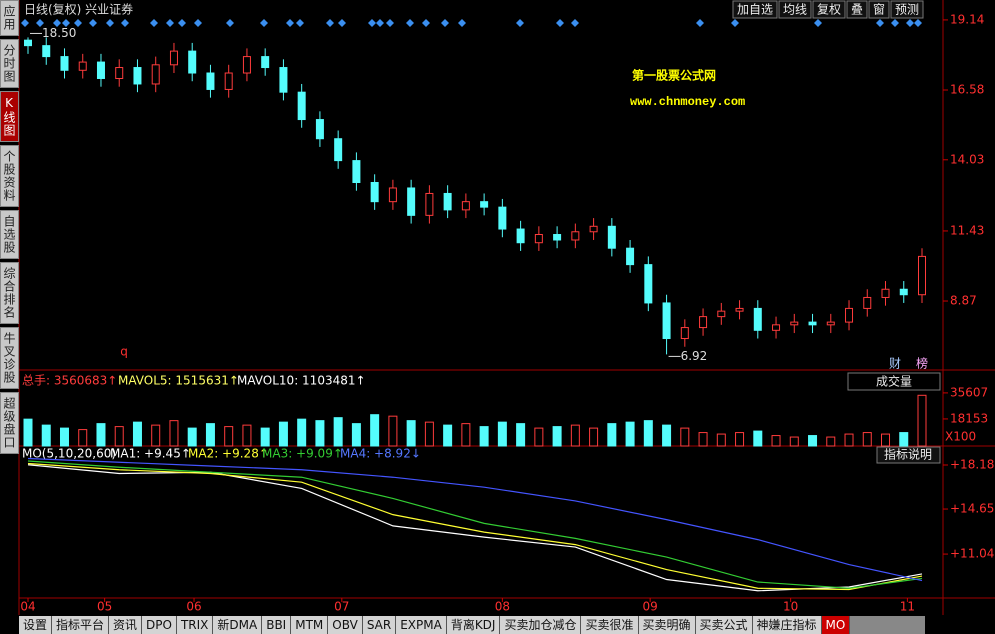 The height and width of the screenshot is (634, 995). I want to click on bottom-tab: 资讯, so click(126, 625).